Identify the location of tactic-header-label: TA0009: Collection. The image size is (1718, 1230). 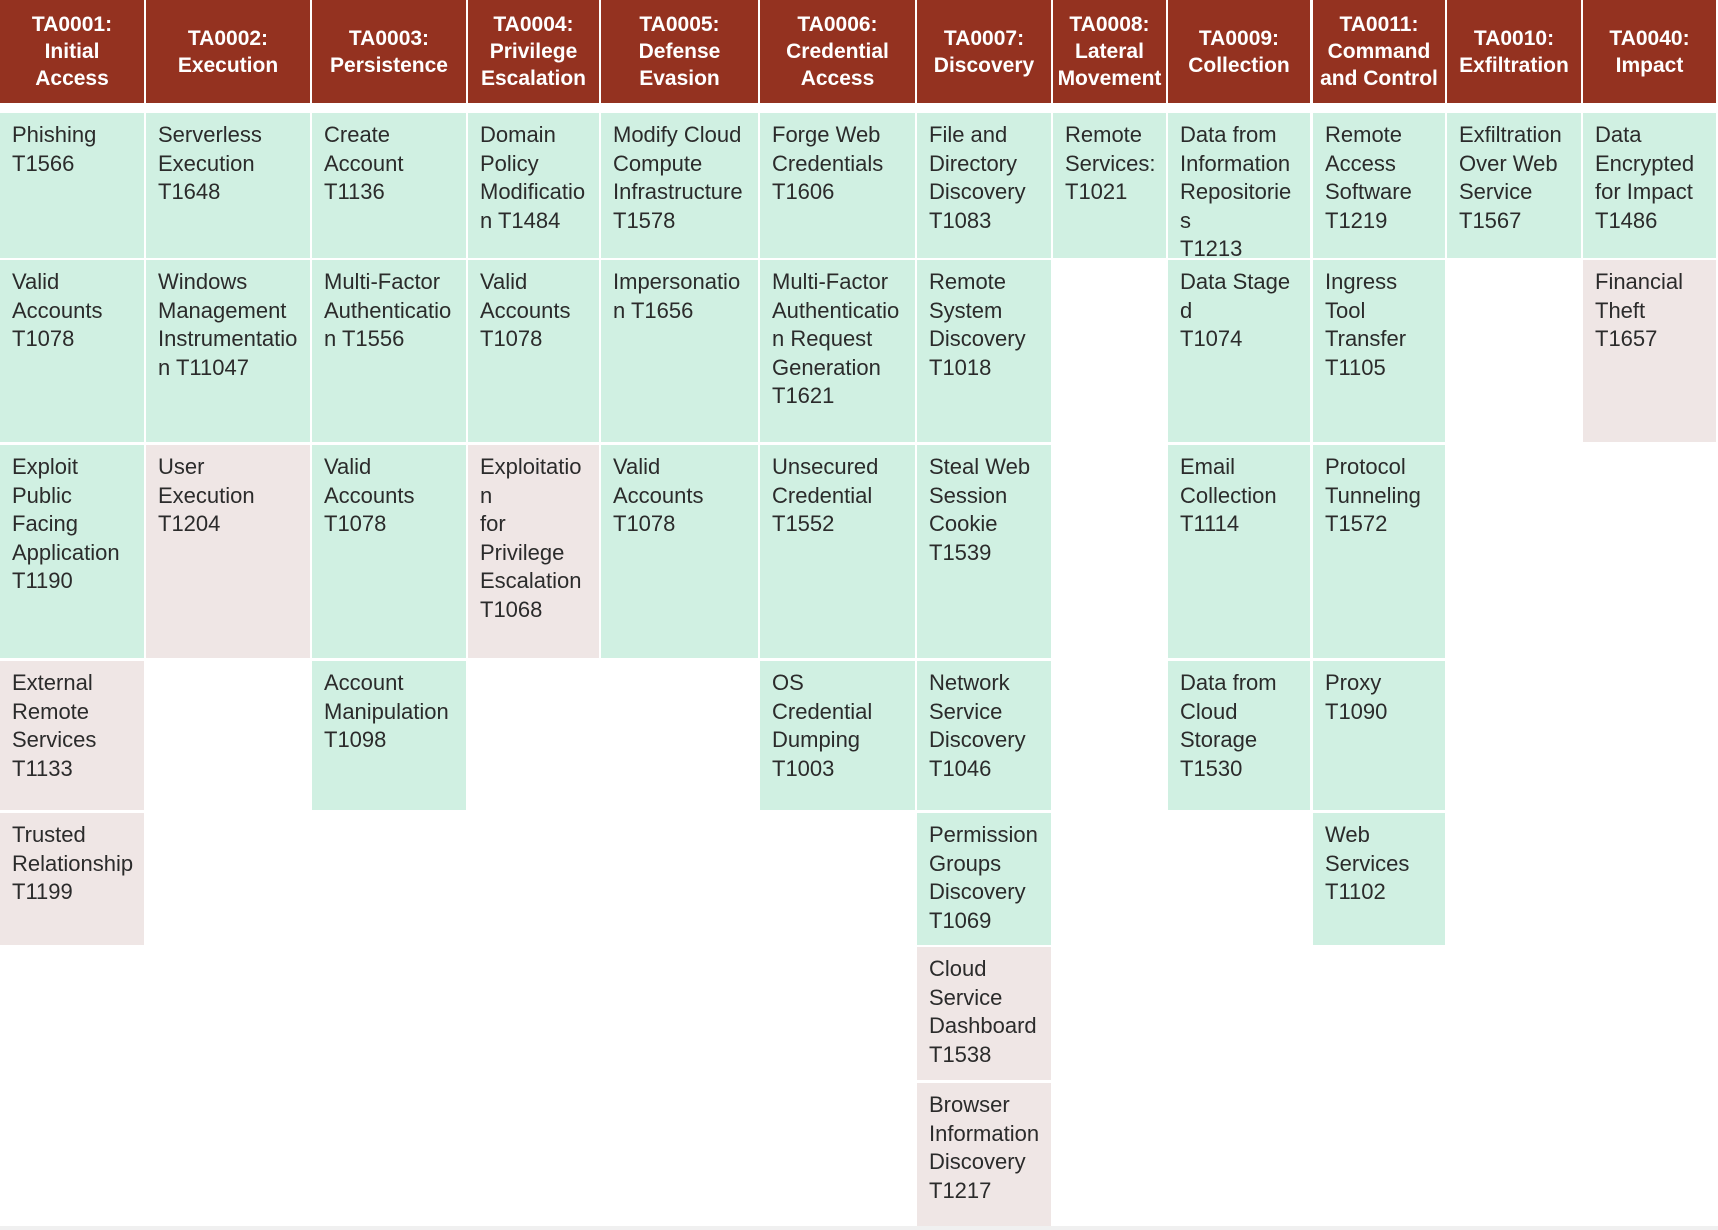
(1239, 51).